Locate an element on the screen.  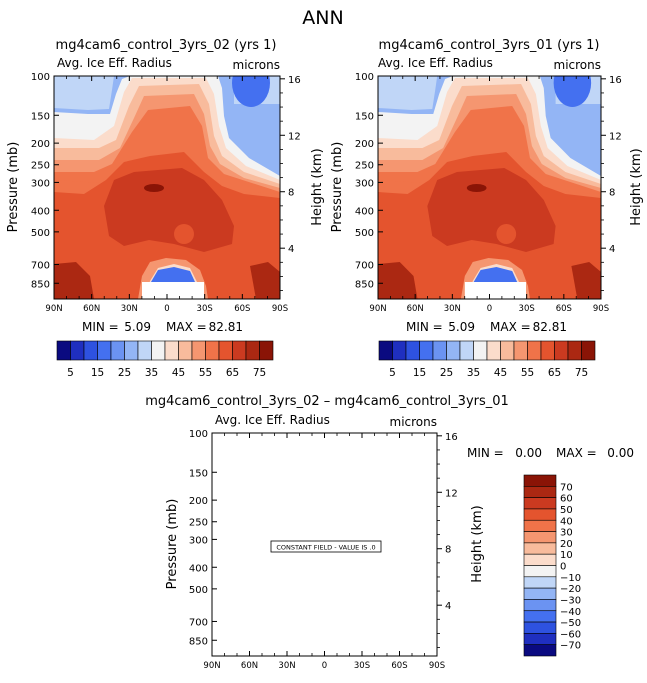
colorbar-label: 45 is located at coordinates (178, 373).